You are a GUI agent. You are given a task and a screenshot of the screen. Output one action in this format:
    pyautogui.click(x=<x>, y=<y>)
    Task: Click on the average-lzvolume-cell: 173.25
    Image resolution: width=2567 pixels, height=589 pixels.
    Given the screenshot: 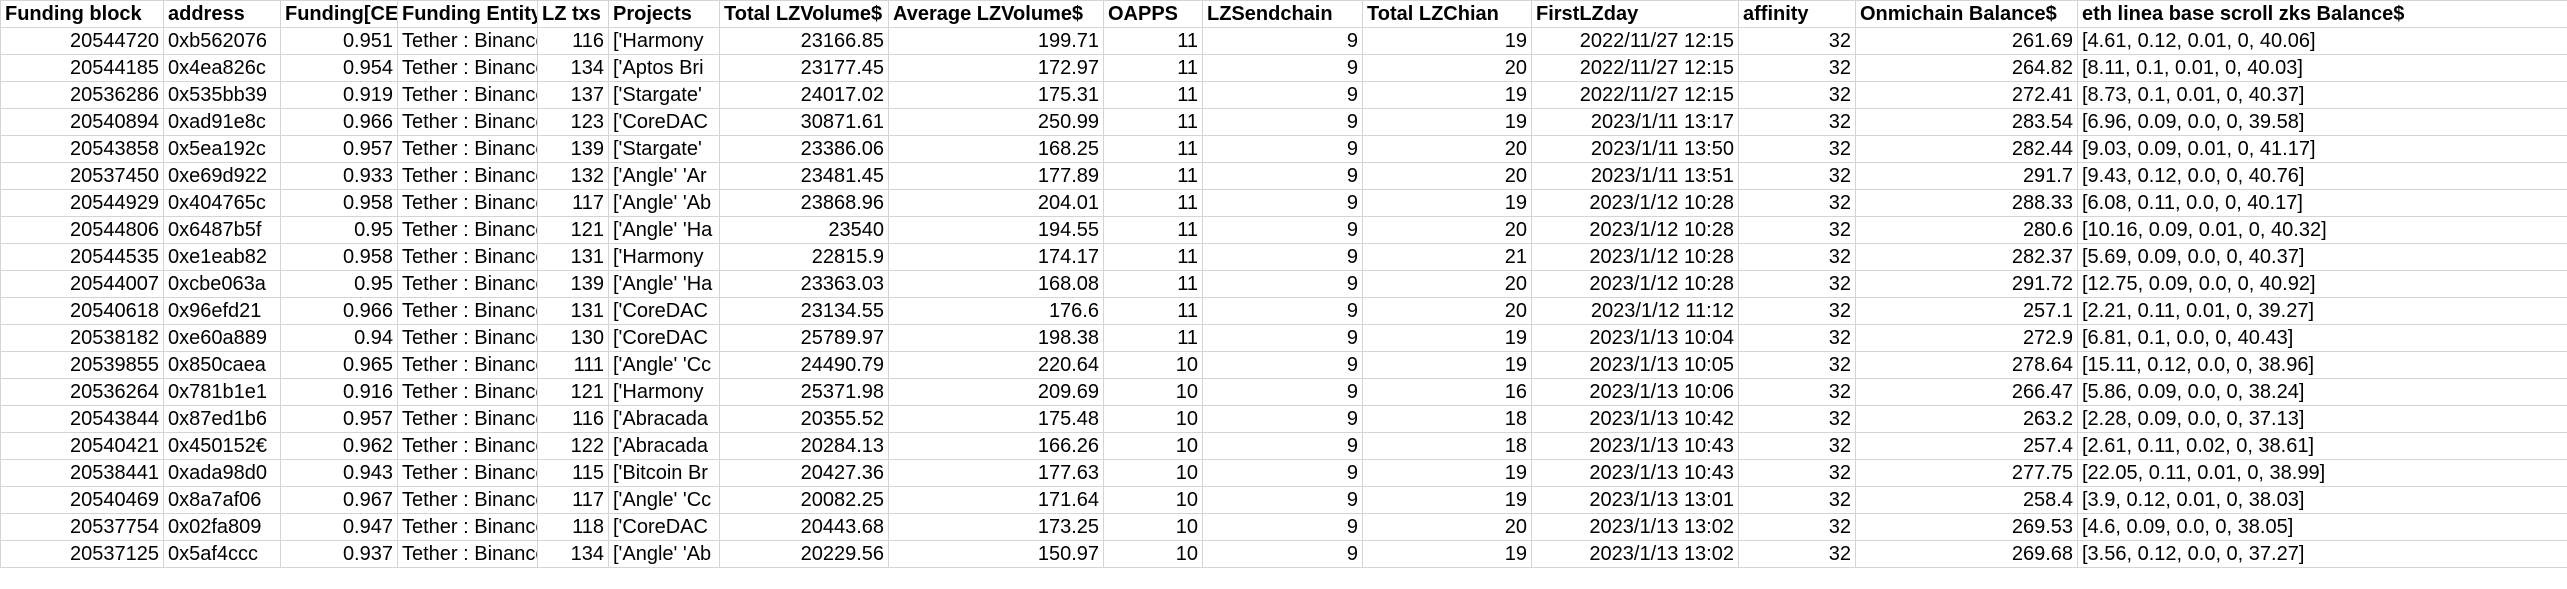 What is the action you would take?
    pyautogui.click(x=996, y=527)
    